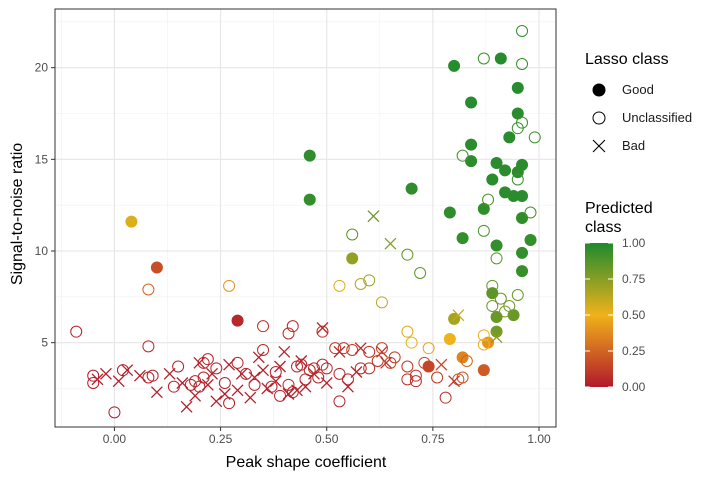 Image resolution: width=720 pixels, height=480 pixels. Describe the element at coordinates (221, 439) in the screenshot. I see `x-tick-label: 0.25` at that location.